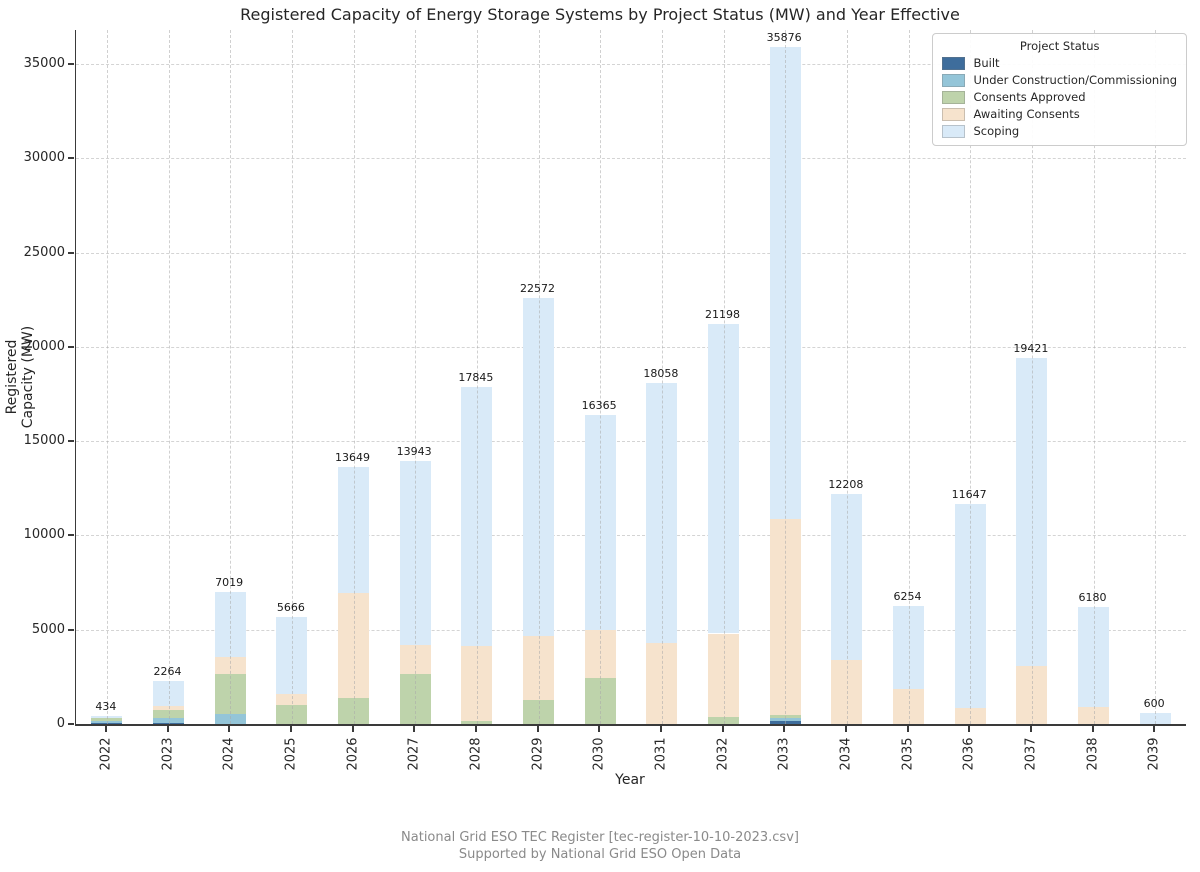  What do you see at coordinates (44, 535) in the screenshot?
I see `y-tick-label: 10000` at bounding box center [44, 535].